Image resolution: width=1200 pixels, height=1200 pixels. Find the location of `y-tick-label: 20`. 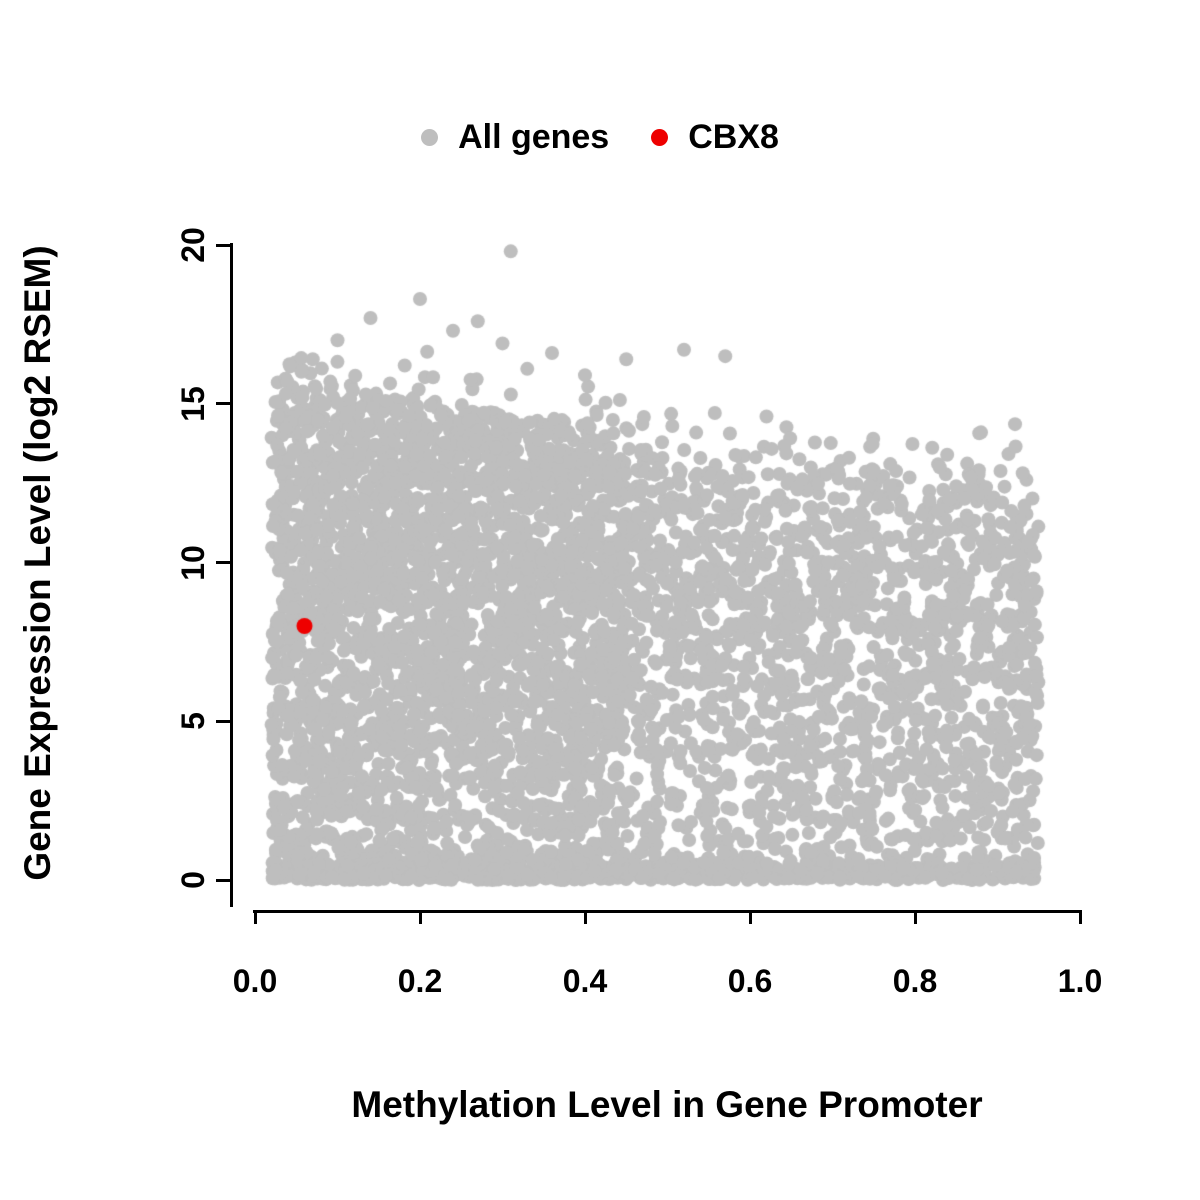

y-tick-label: 20 is located at coordinates (192, 245).